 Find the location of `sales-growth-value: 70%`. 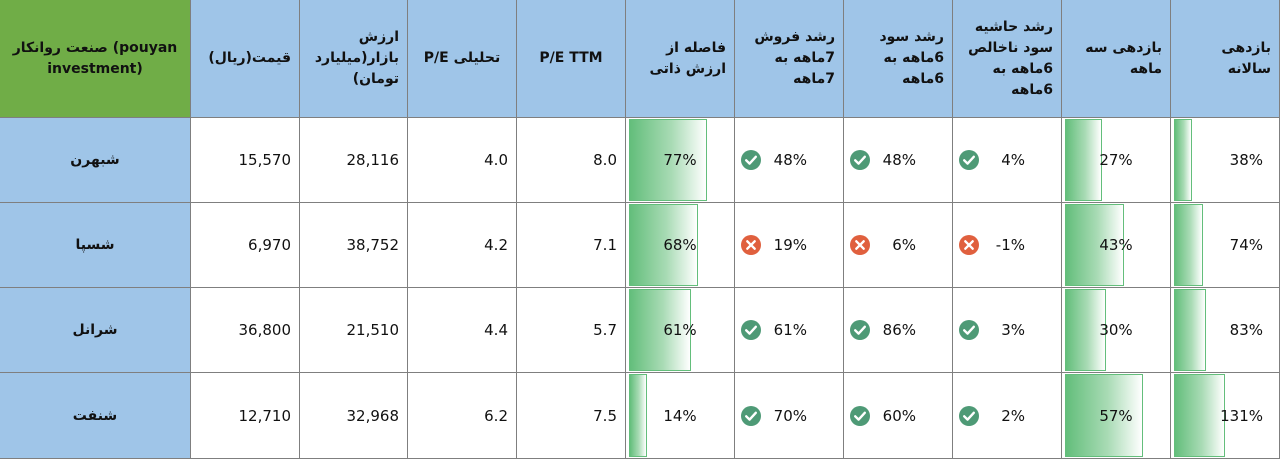

sales-growth-value: 70% is located at coordinates (790, 415).